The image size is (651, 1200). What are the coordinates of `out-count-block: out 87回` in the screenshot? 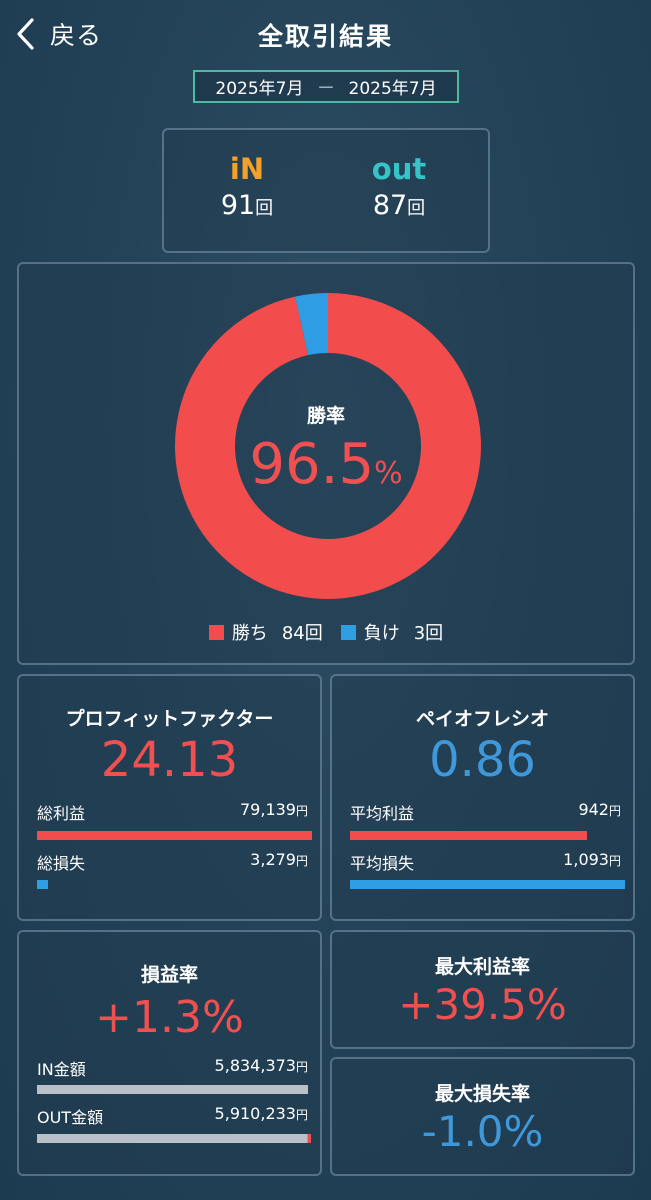 It's located at (399, 186).